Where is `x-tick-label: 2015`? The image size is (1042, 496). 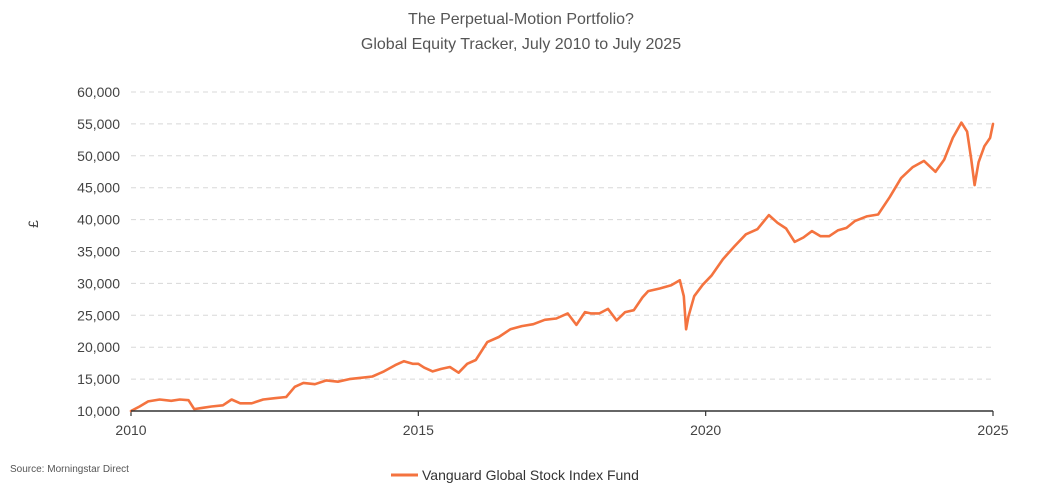 x-tick-label: 2015 is located at coordinates (418, 430).